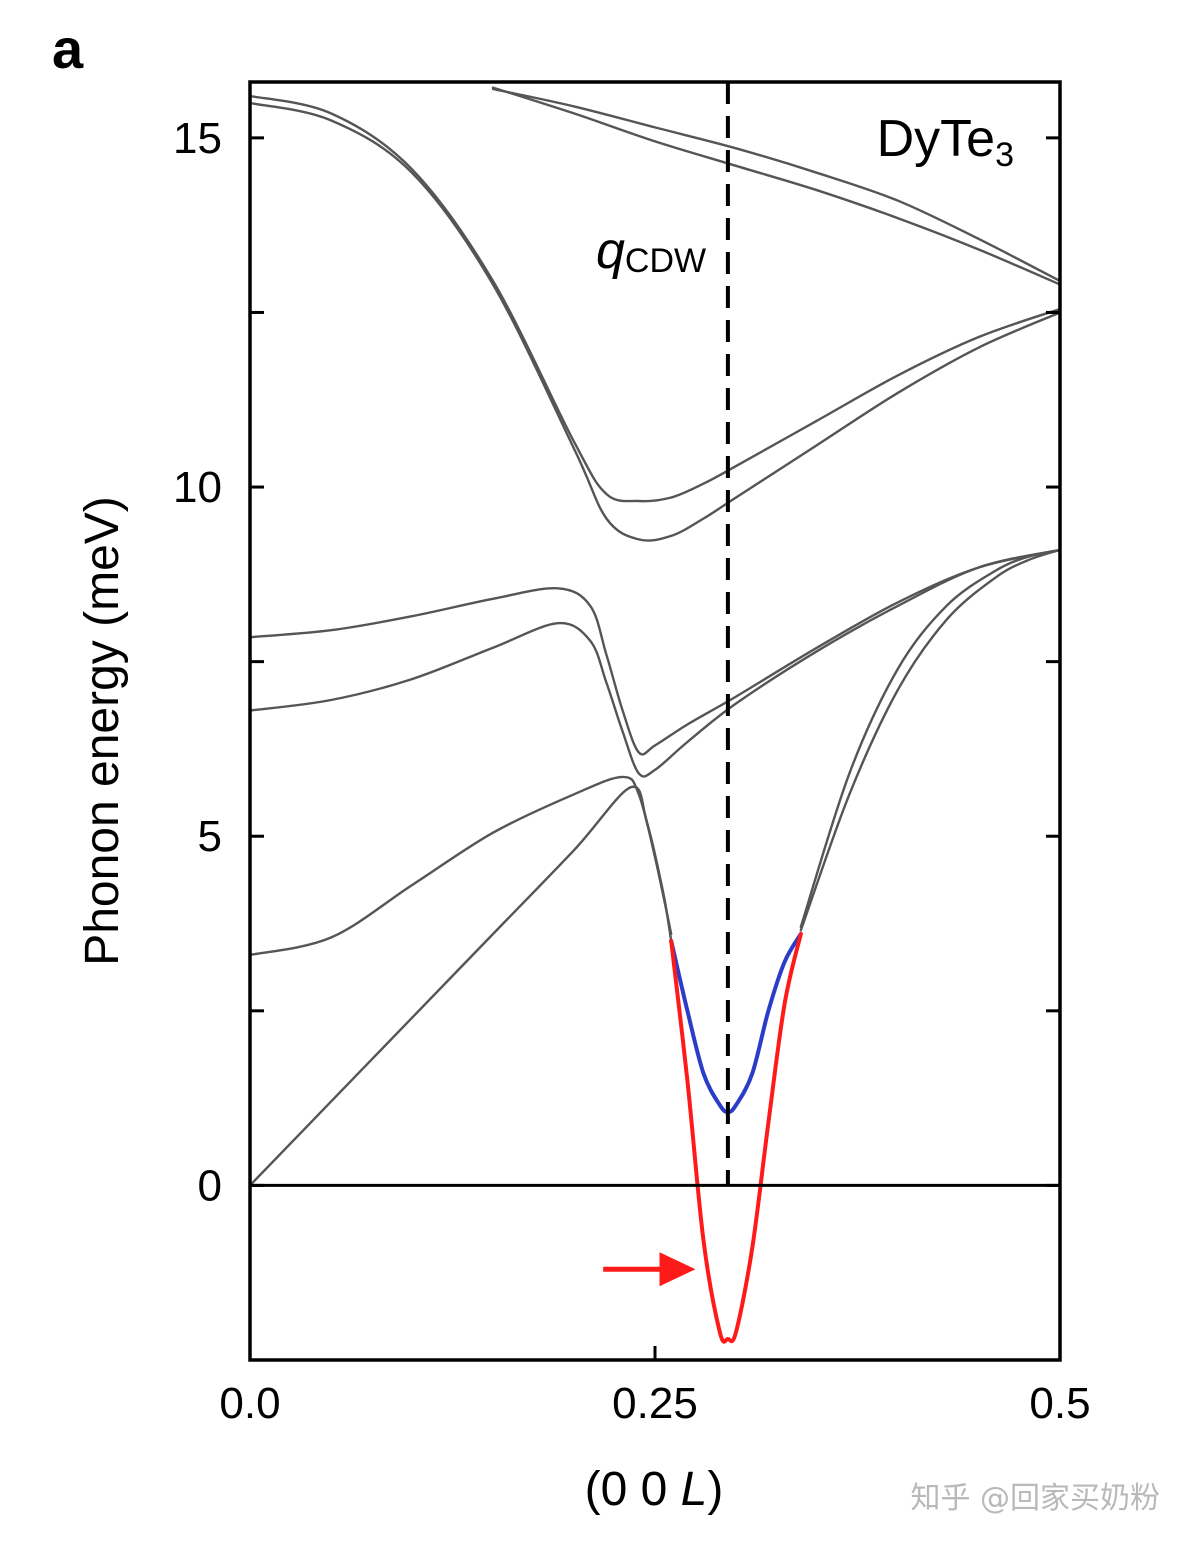 Image resolution: width=1190 pixels, height=1544 pixels. What do you see at coordinates (655, 1403) in the screenshot?
I see `x-tick-label: 0.25` at bounding box center [655, 1403].